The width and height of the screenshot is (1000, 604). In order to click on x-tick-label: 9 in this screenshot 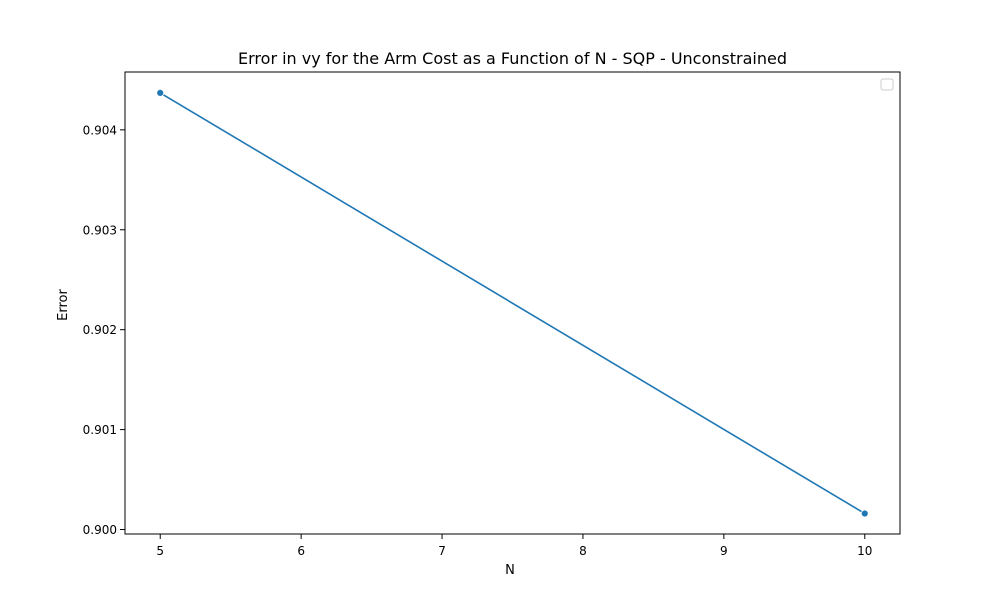, I will do `click(724, 551)`.